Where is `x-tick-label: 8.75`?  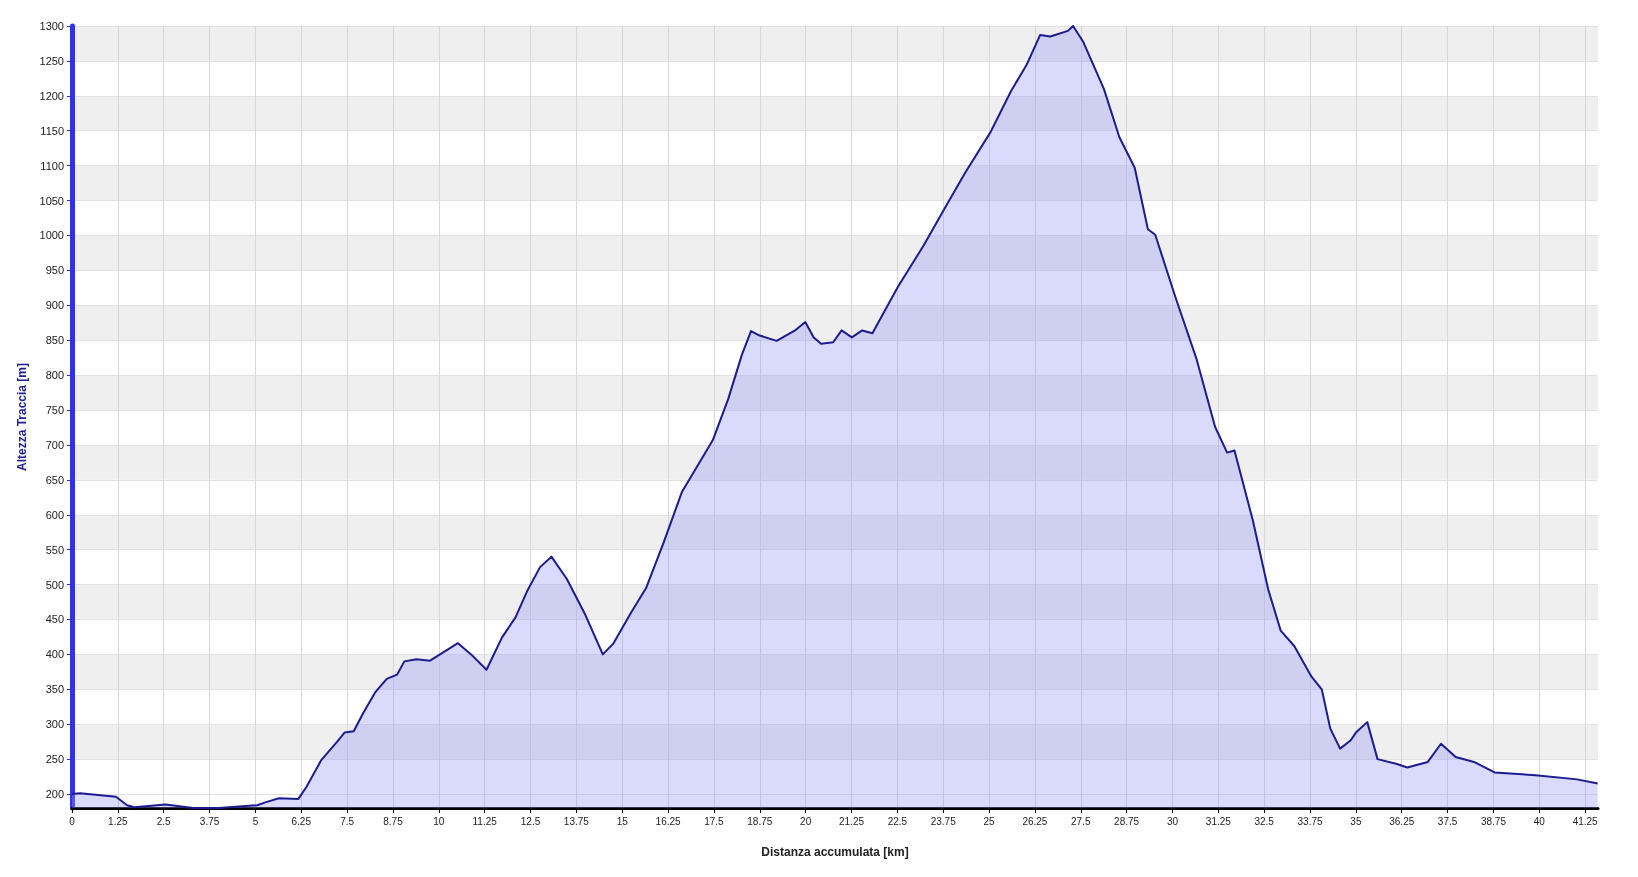
x-tick-label: 8.75 is located at coordinates (393, 821).